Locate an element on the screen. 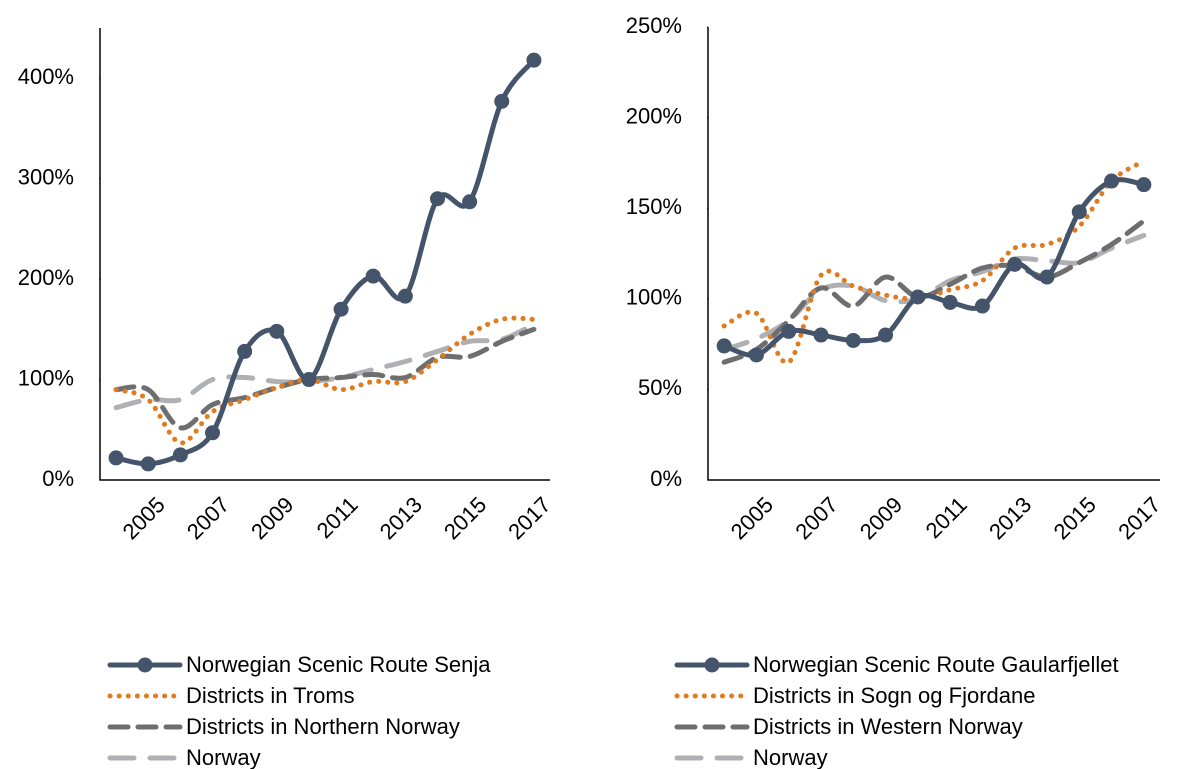 This screenshot has height=769, width=1178. y-tick-label: 400% is located at coordinates (46, 76).